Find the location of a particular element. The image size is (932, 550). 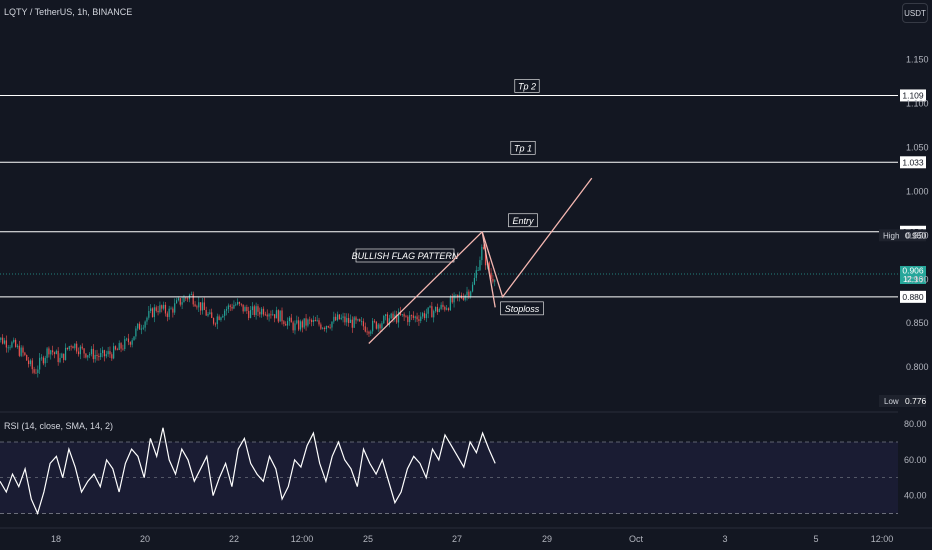

price-tick-label: 1.150 is located at coordinates (917, 59).